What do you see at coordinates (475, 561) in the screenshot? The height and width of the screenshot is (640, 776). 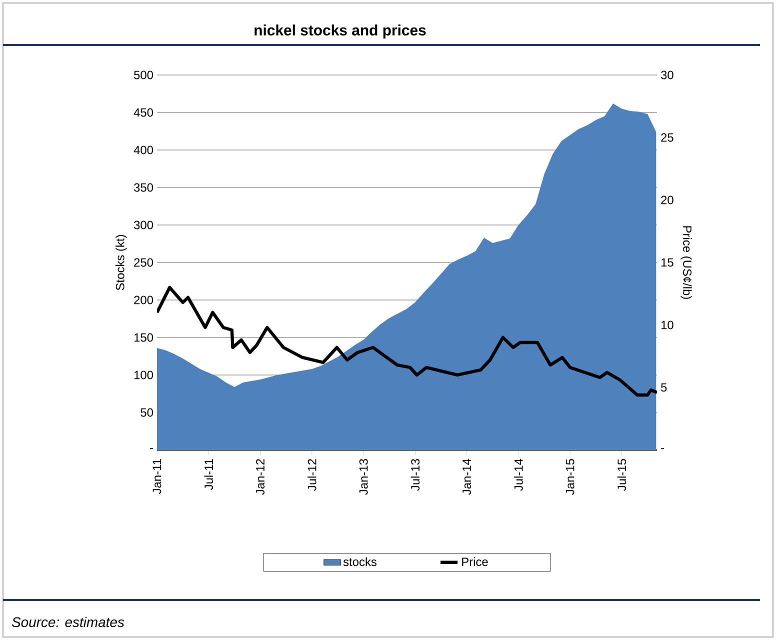 I see `legend-label: Price` at bounding box center [475, 561].